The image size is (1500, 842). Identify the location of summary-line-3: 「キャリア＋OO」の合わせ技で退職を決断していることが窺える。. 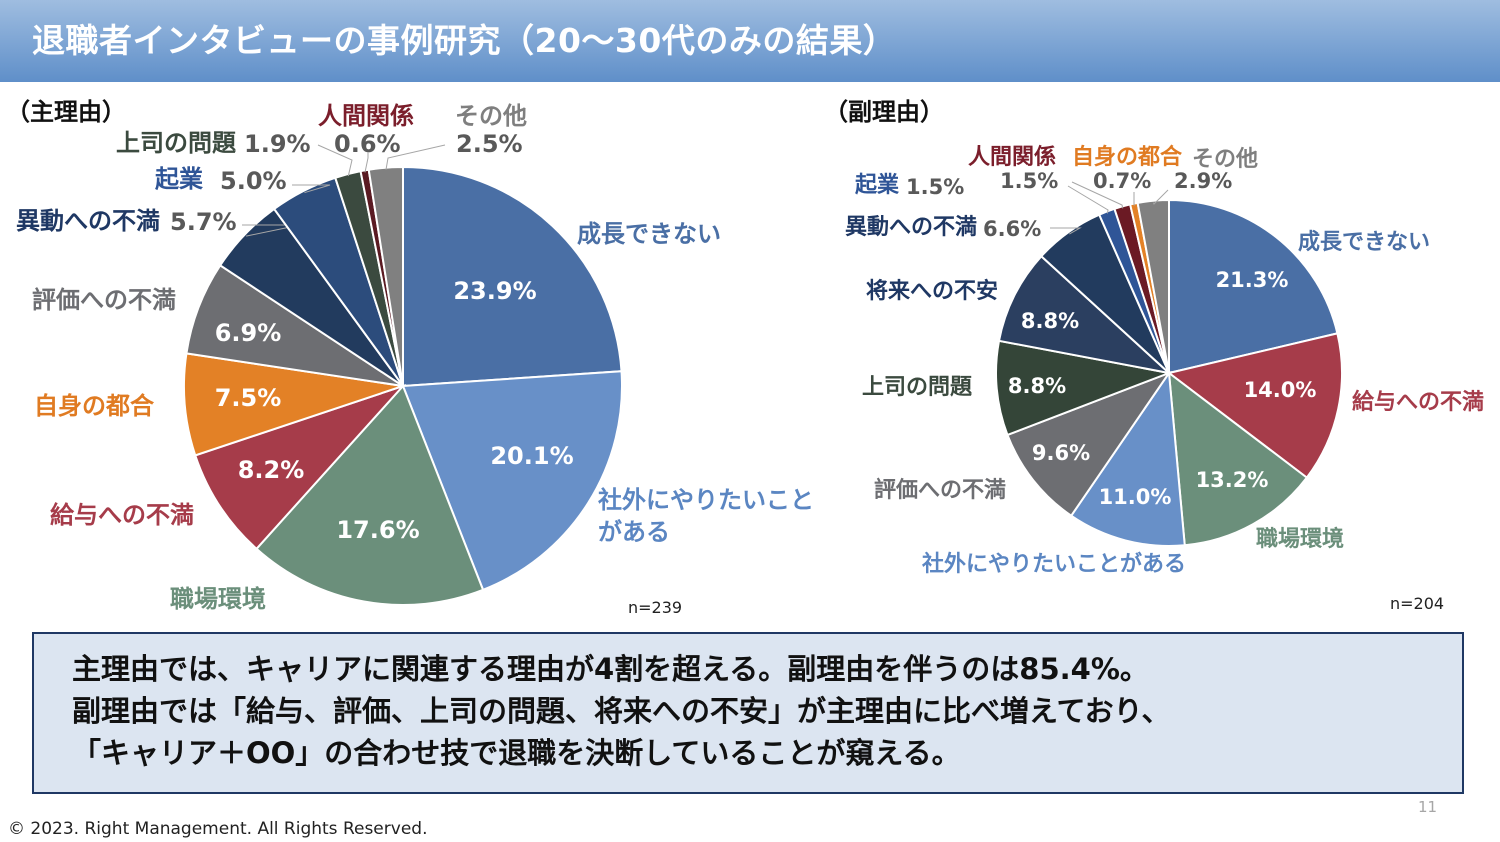
(516, 753).